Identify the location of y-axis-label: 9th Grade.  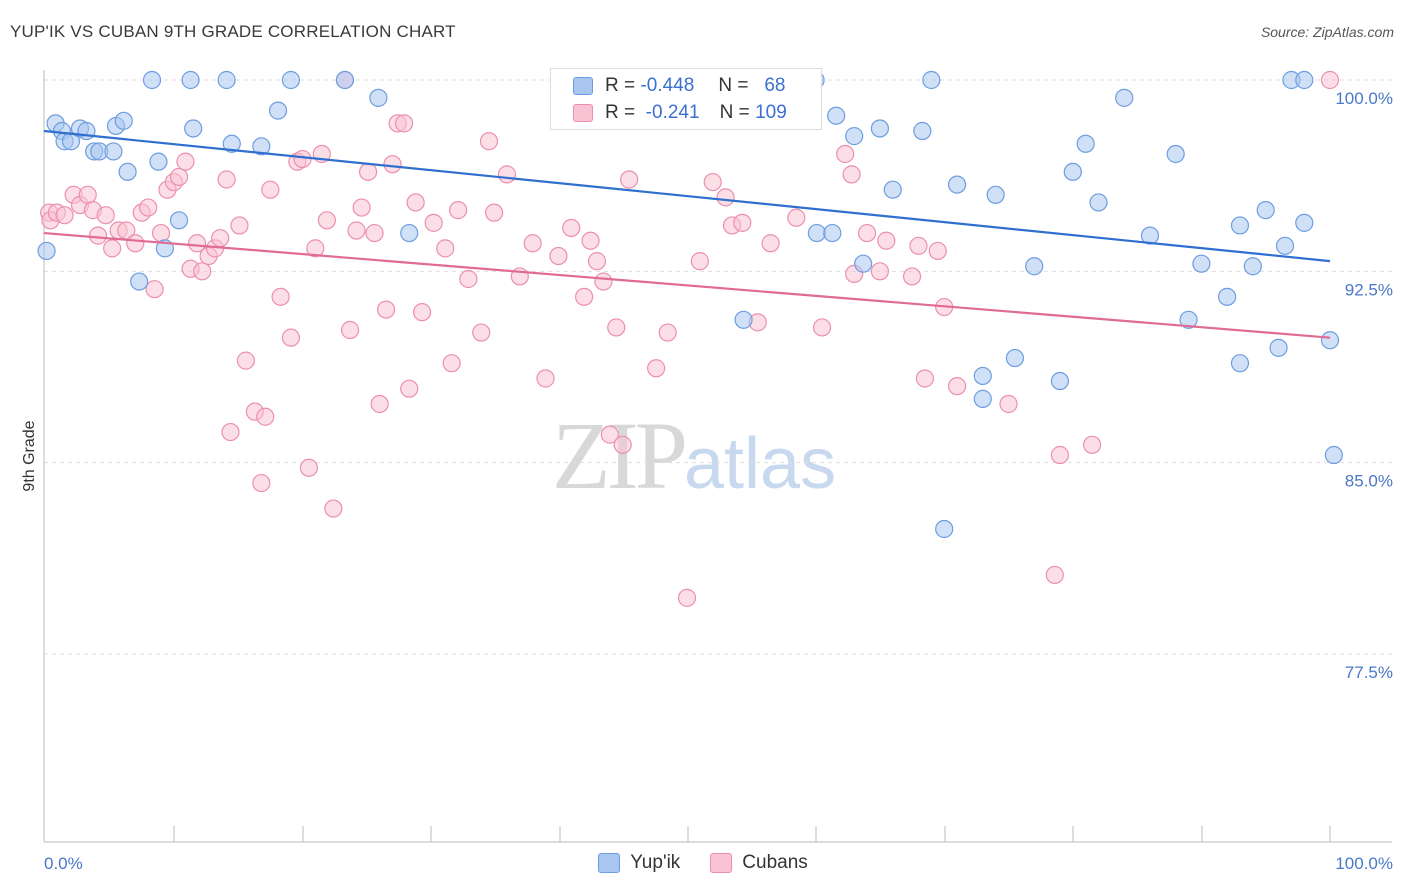
(29, 455).